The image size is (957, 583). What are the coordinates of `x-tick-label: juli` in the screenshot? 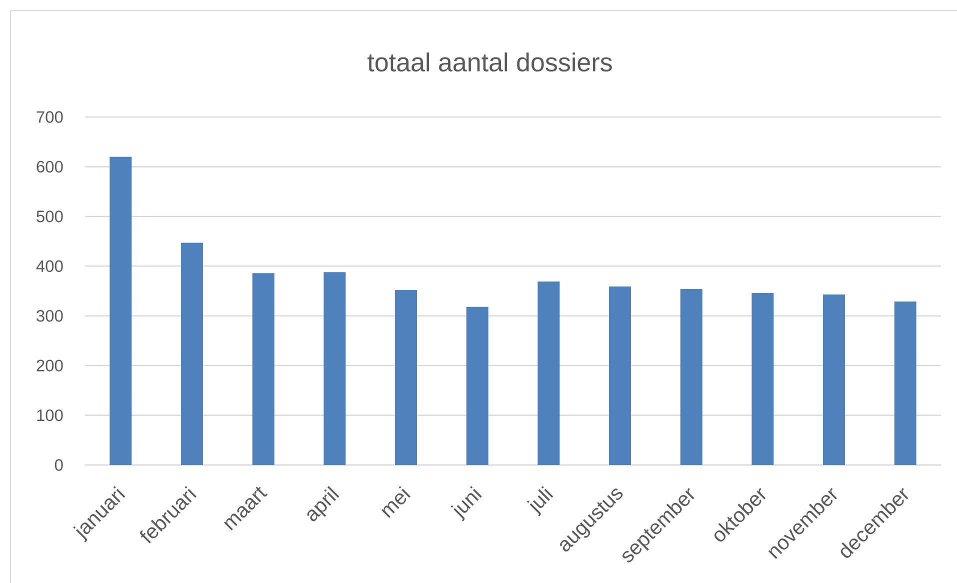 It's located at (540, 501).